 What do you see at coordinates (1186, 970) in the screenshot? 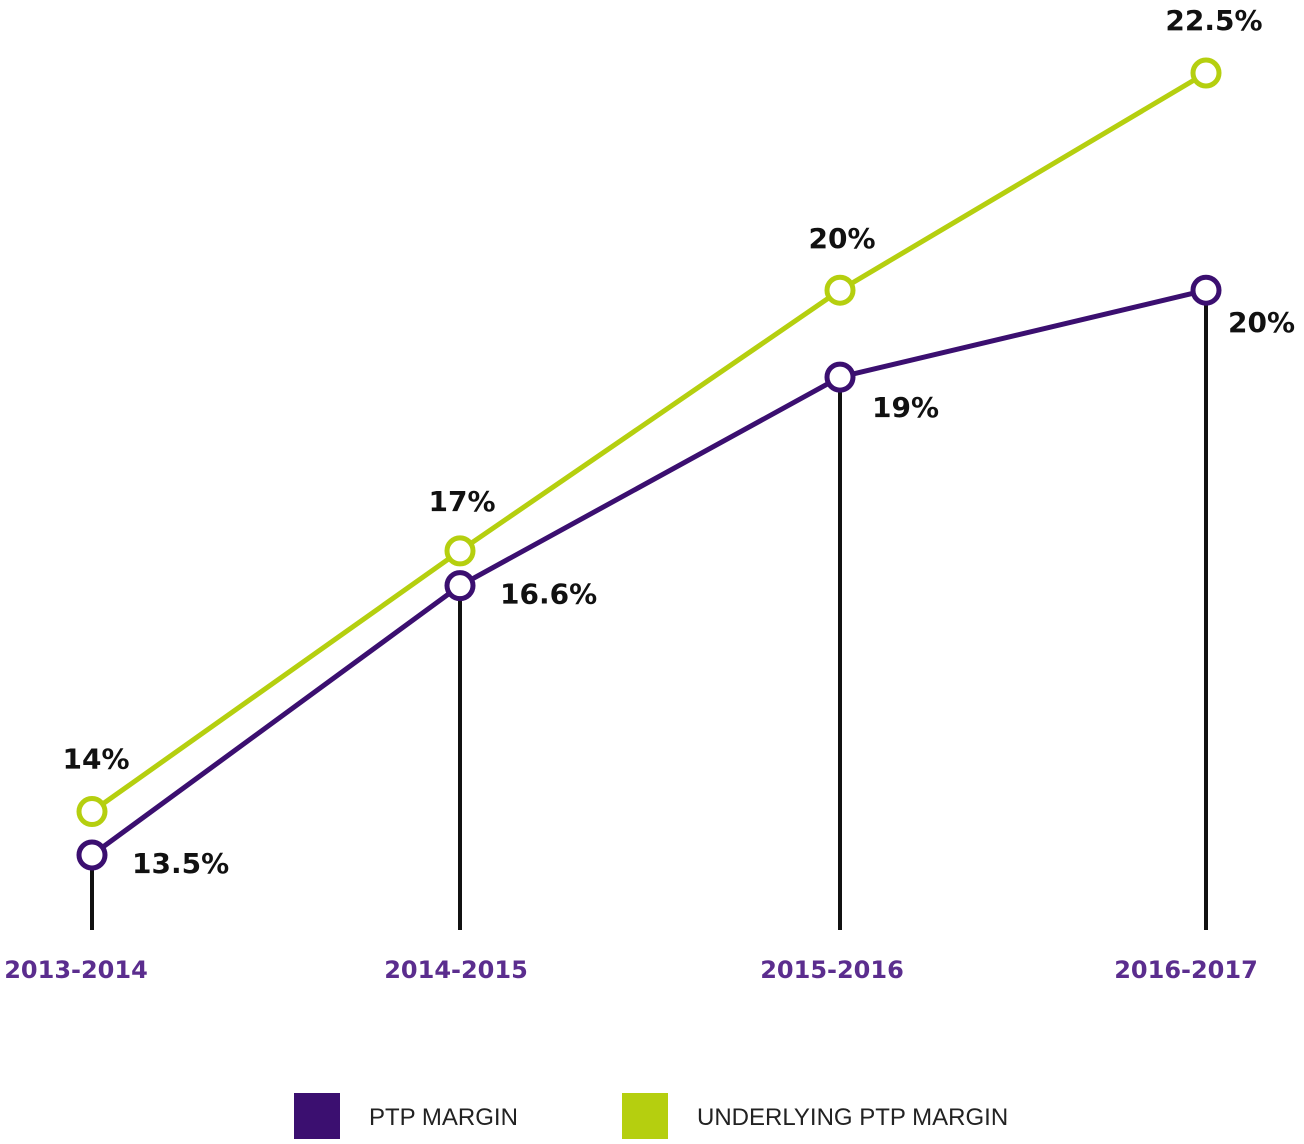
I see `category-tick-label: 2016-2017` at bounding box center [1186, 970].